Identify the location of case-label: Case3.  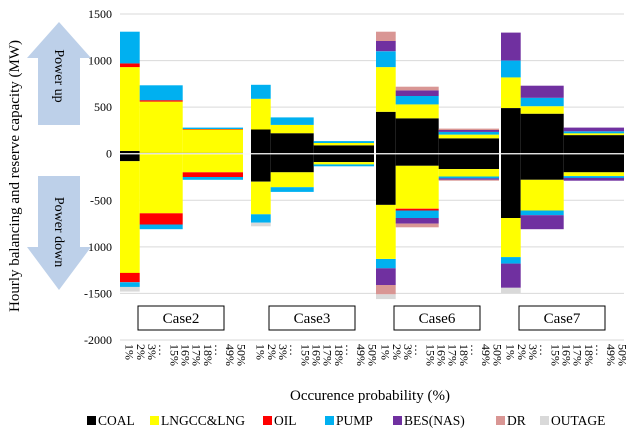
(312, 319).